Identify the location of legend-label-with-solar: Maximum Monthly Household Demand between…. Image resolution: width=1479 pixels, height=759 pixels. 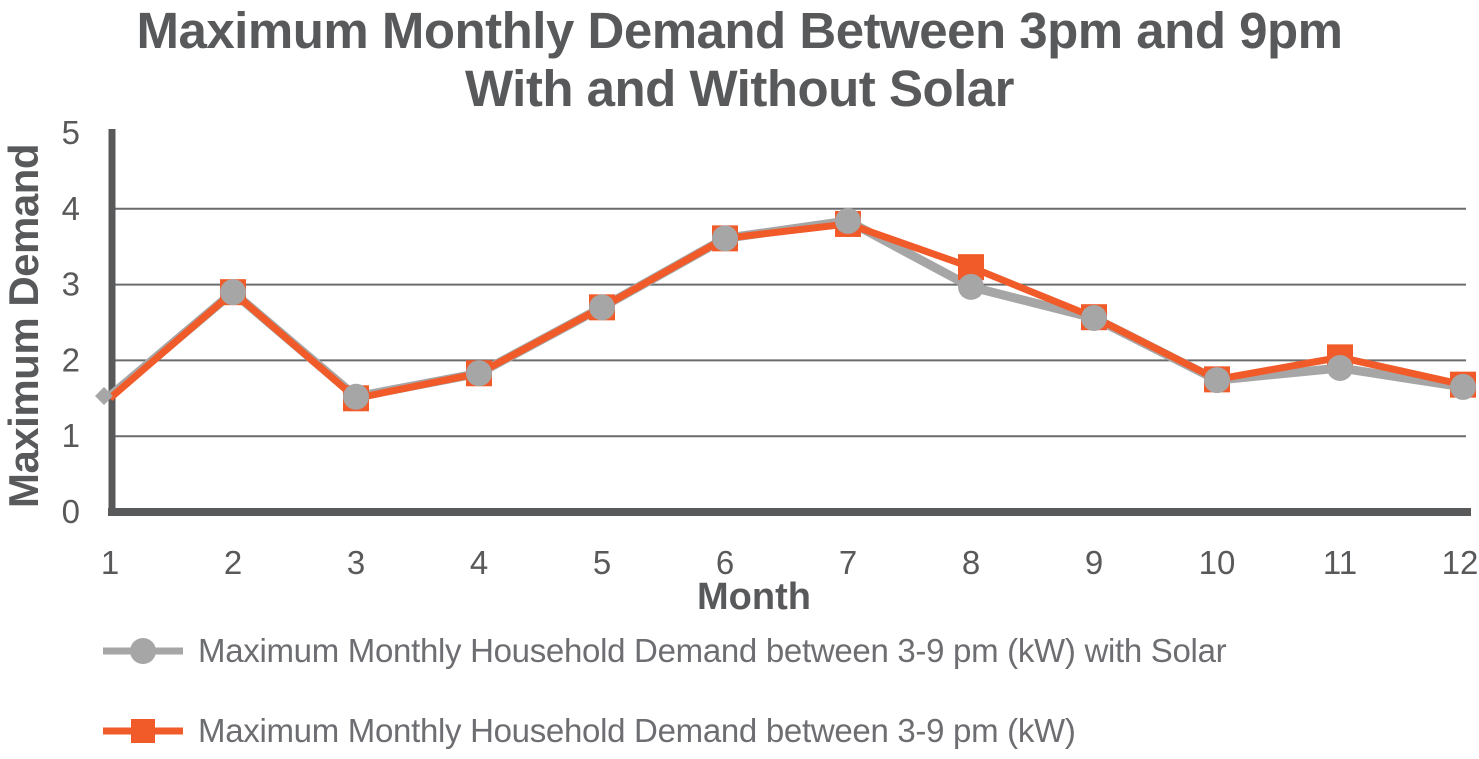
(712, 650).